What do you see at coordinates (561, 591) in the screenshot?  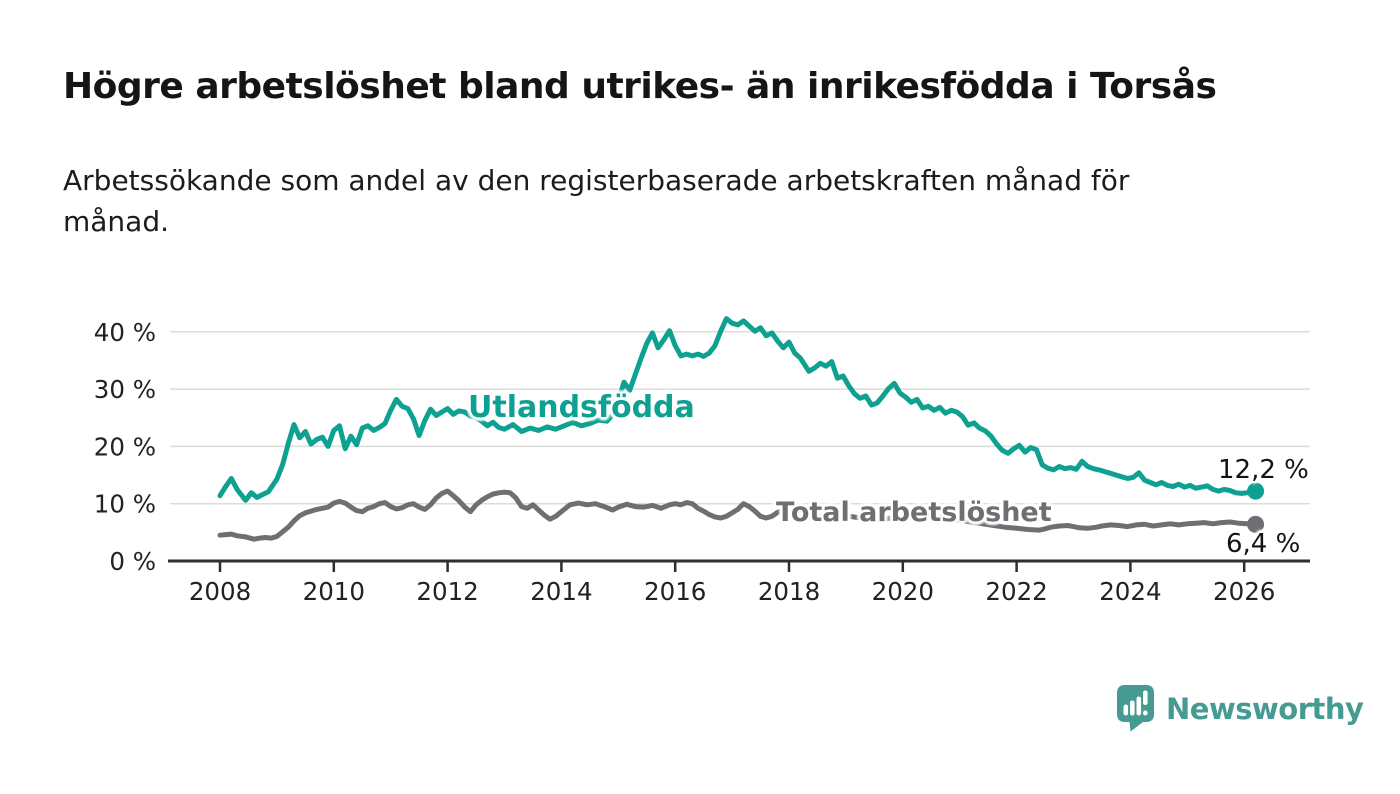 I see `x-tick-label: 2014` at bounding box center [561, 591].